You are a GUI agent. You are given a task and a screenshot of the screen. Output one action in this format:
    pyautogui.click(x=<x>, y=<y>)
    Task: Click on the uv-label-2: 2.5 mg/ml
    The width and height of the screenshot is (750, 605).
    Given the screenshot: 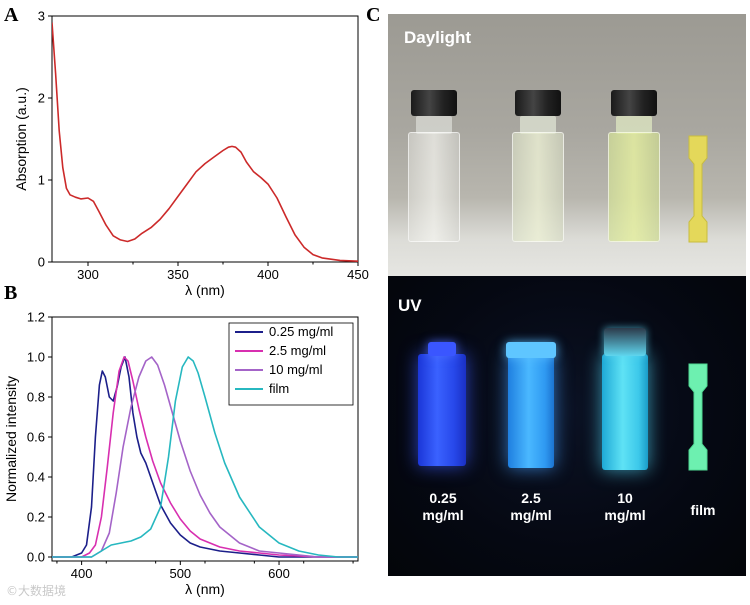 What is the action you would take?
    pyautogui.click(x=531, y=506)
    